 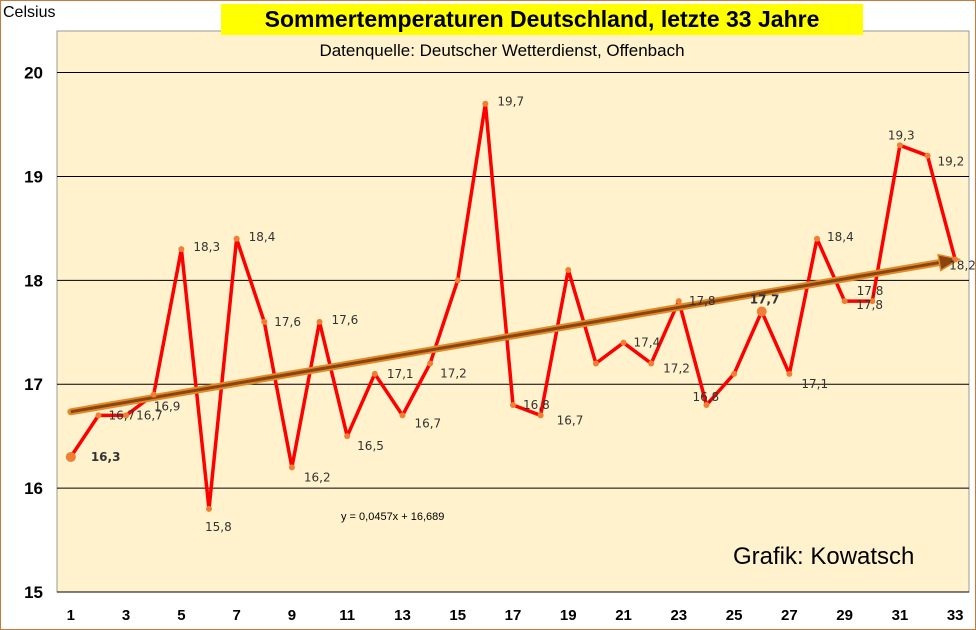 I want to click on y-tick-label: 19, so click(x=33, y=176).